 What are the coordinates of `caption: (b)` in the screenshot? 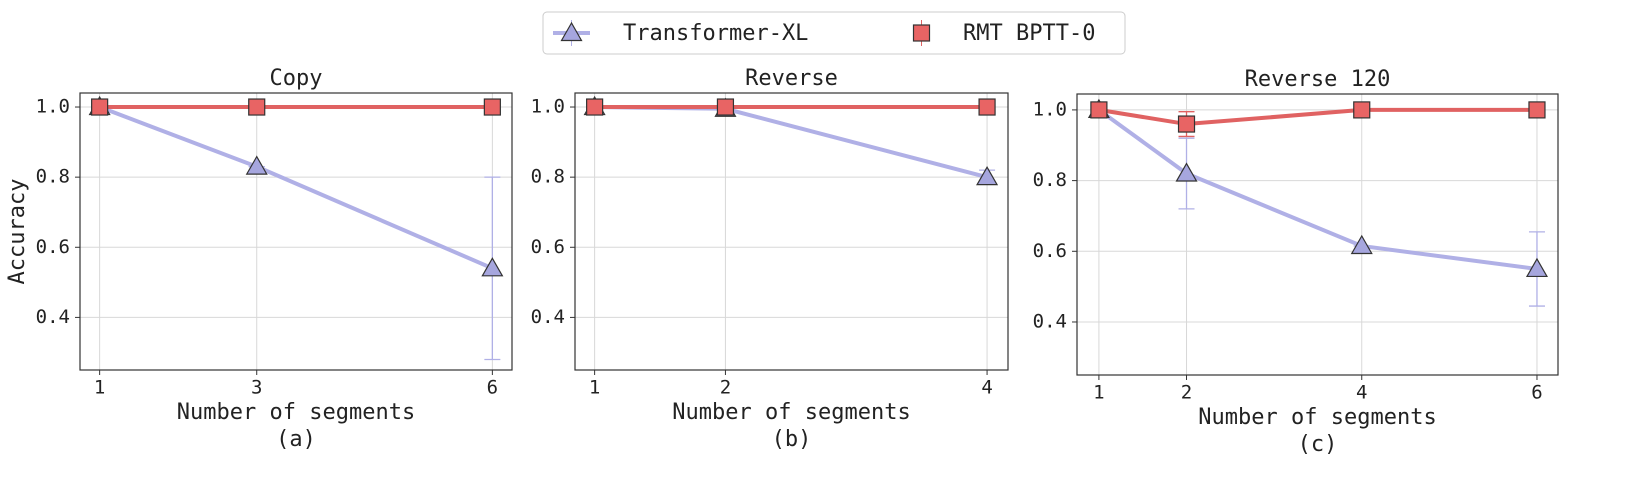 It's located at (792, 439).